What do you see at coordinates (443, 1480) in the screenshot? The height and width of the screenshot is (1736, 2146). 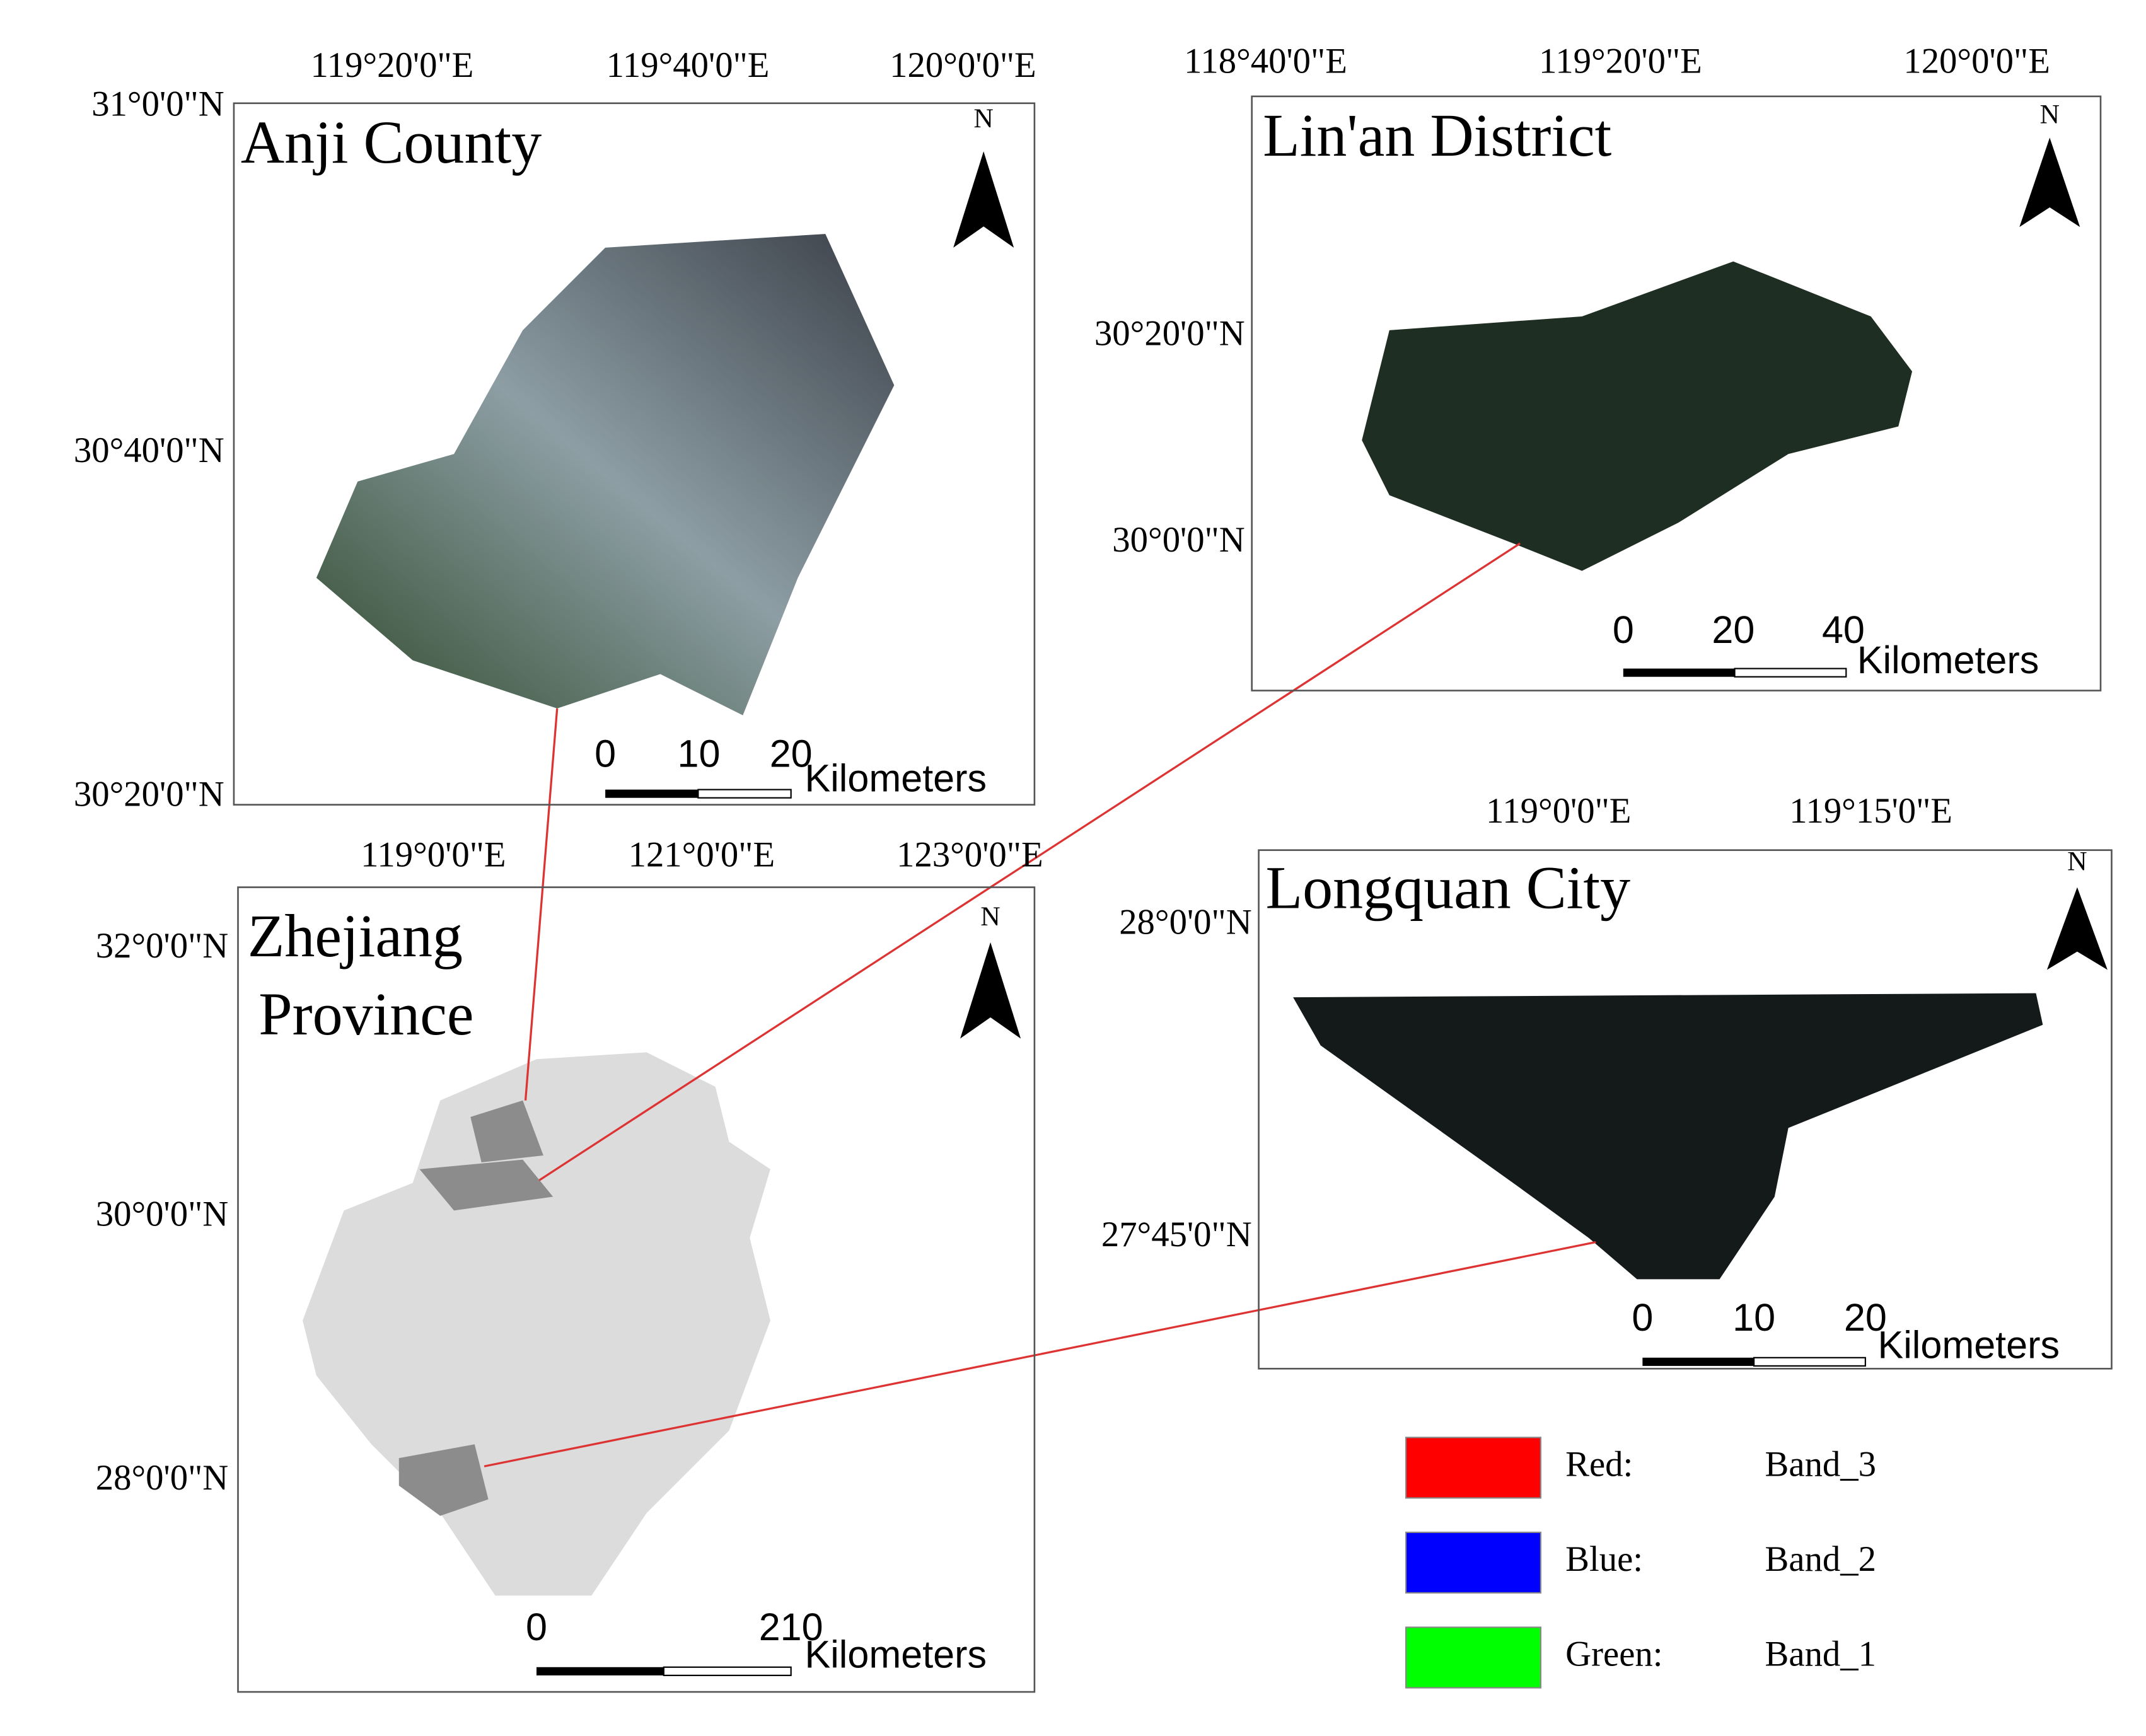 I see `longquan-region` at bounding box center [443, 1480].